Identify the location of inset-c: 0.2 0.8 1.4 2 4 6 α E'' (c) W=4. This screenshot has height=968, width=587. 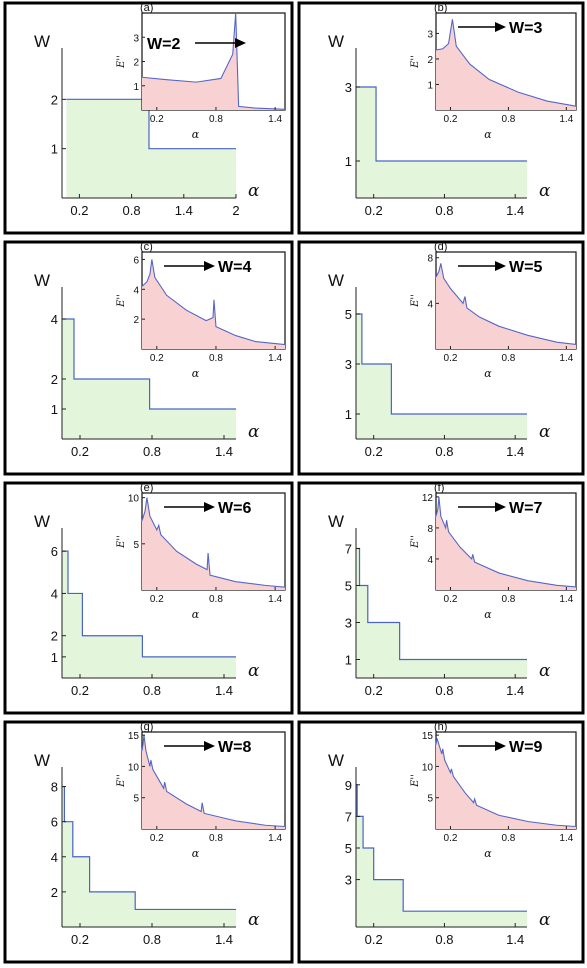
(201, 310).